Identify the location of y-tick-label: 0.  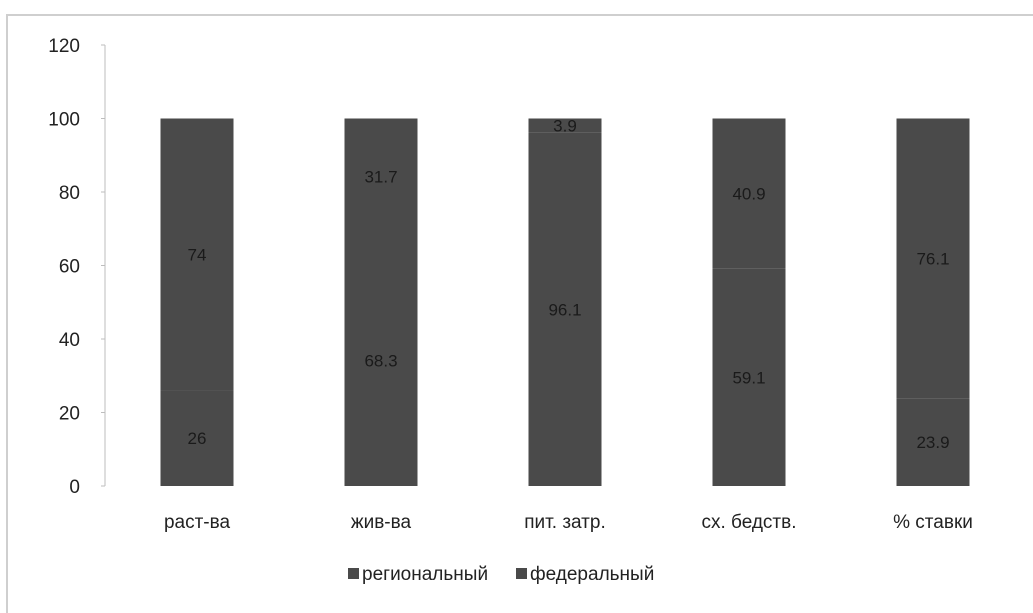
(74, 487).